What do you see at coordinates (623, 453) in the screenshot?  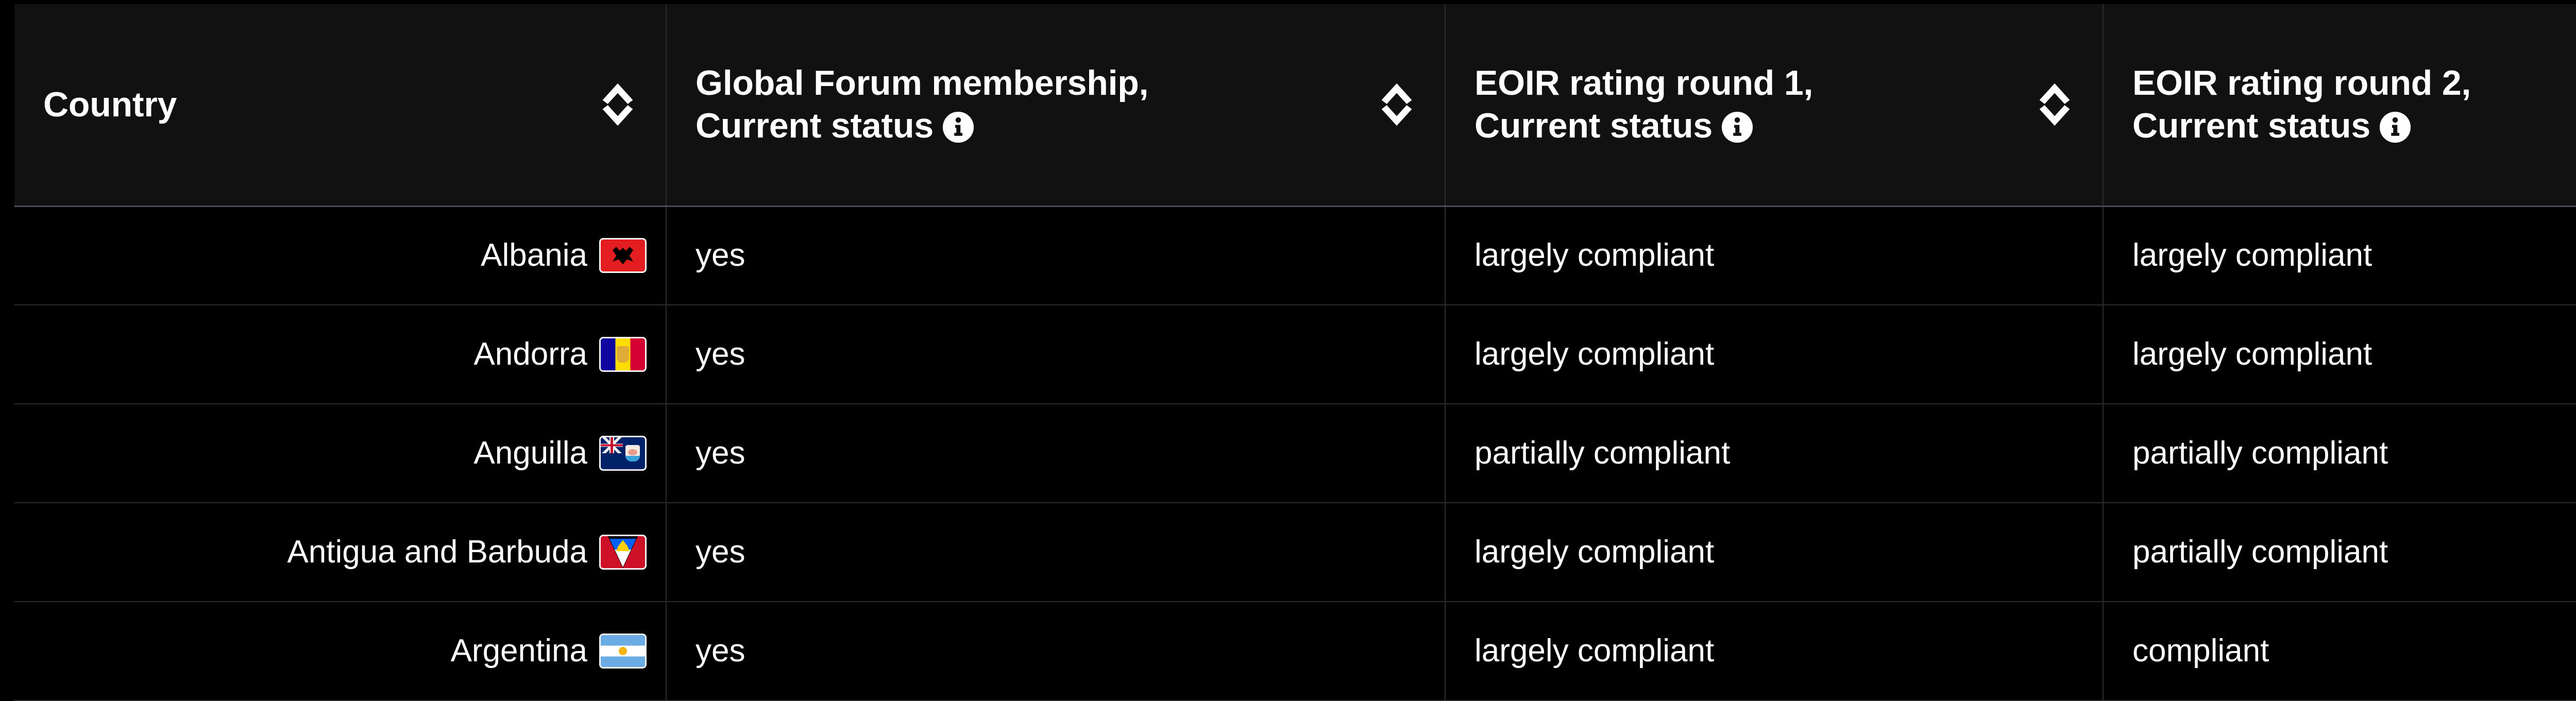 I see `flag-anguilla-icon` at bounding box center [623, 453].